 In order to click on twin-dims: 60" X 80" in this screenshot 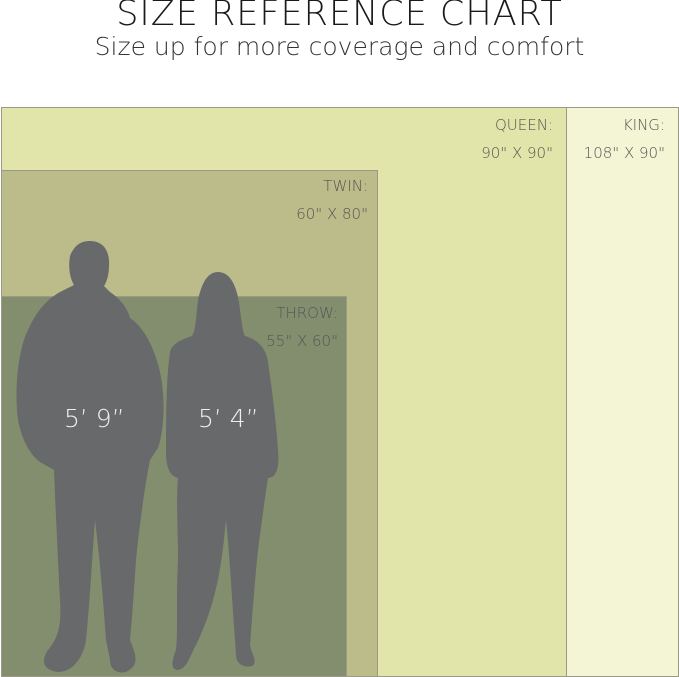, I will do `click(332, 214)`.